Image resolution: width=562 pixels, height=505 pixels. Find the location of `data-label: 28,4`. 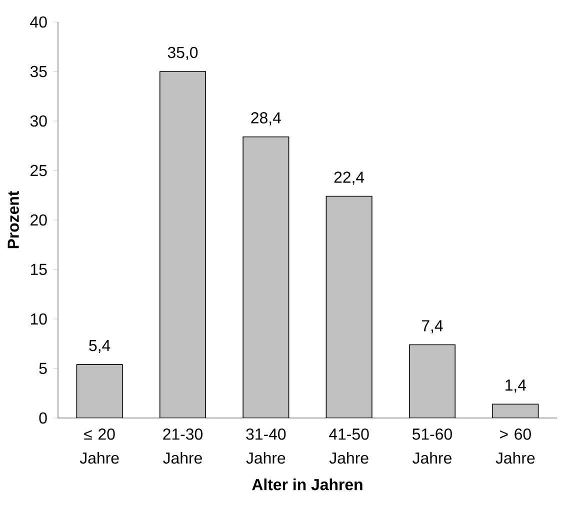

data-label: 28,4 is located at coordinates (266, 119).